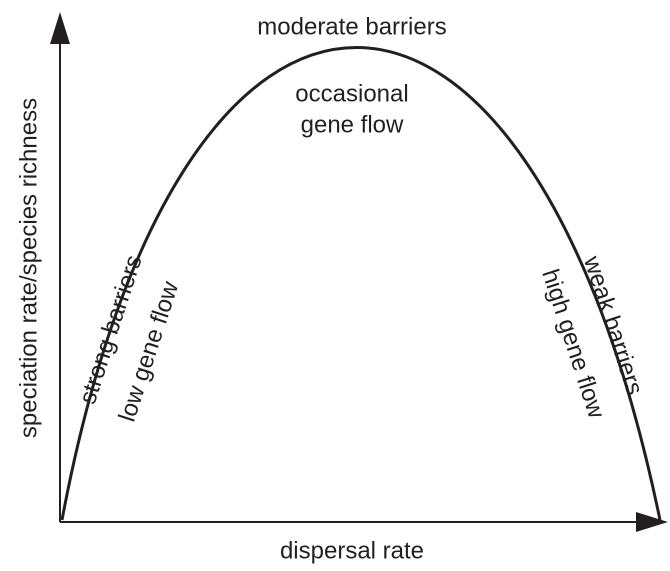  I want to click on annotation: gene flow, so click(352, 124).